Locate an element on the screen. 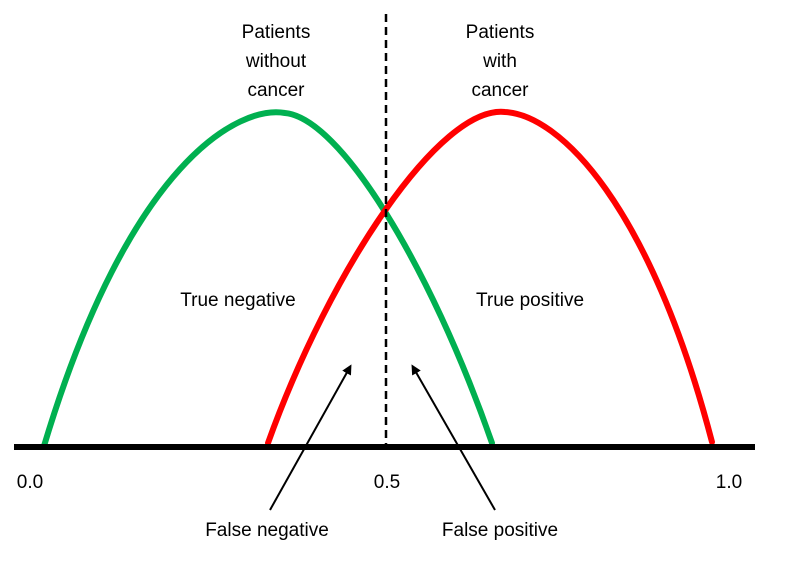 This screenshot has height=561, width=785. axis-tick-start: 0.0 is located at coordinates (30, 482).